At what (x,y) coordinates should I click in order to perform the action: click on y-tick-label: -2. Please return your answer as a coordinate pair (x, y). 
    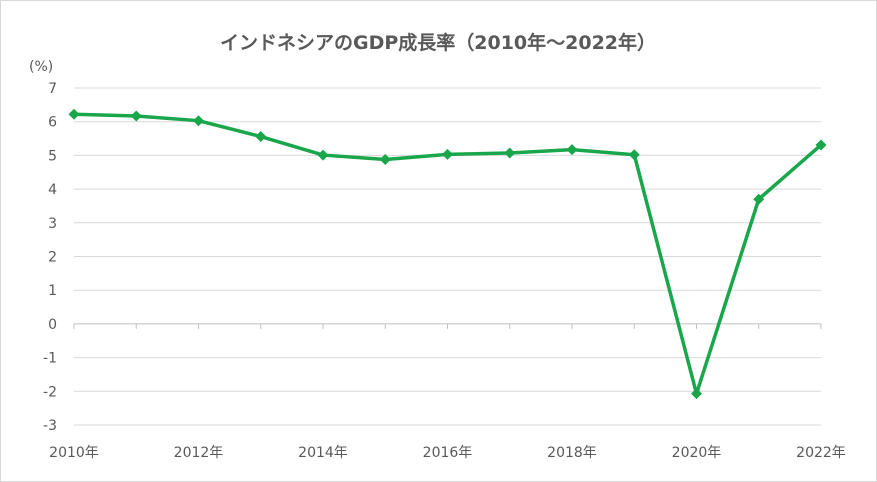
    Looking at the image, I should click on (50, 392).